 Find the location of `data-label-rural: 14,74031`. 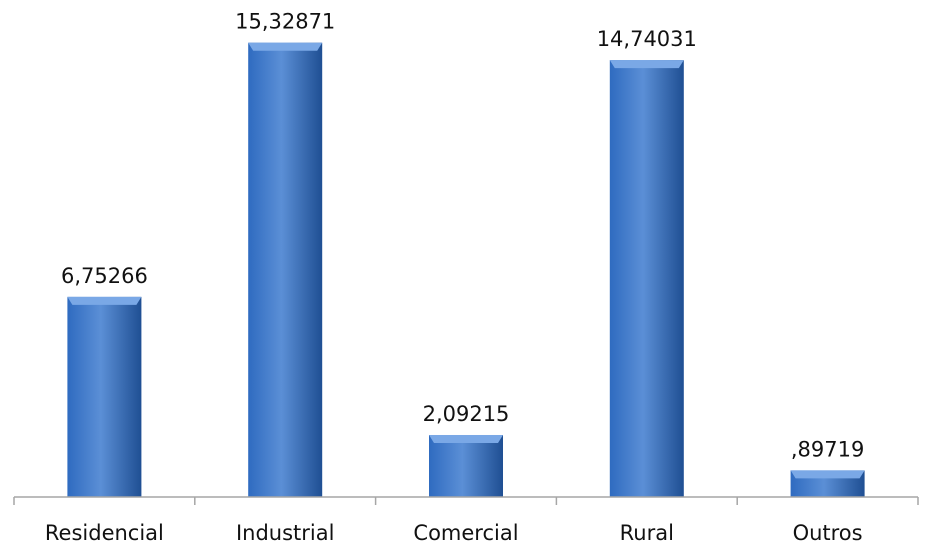

data-label-rural: 14,74031 is located at coordinates (647, 39).